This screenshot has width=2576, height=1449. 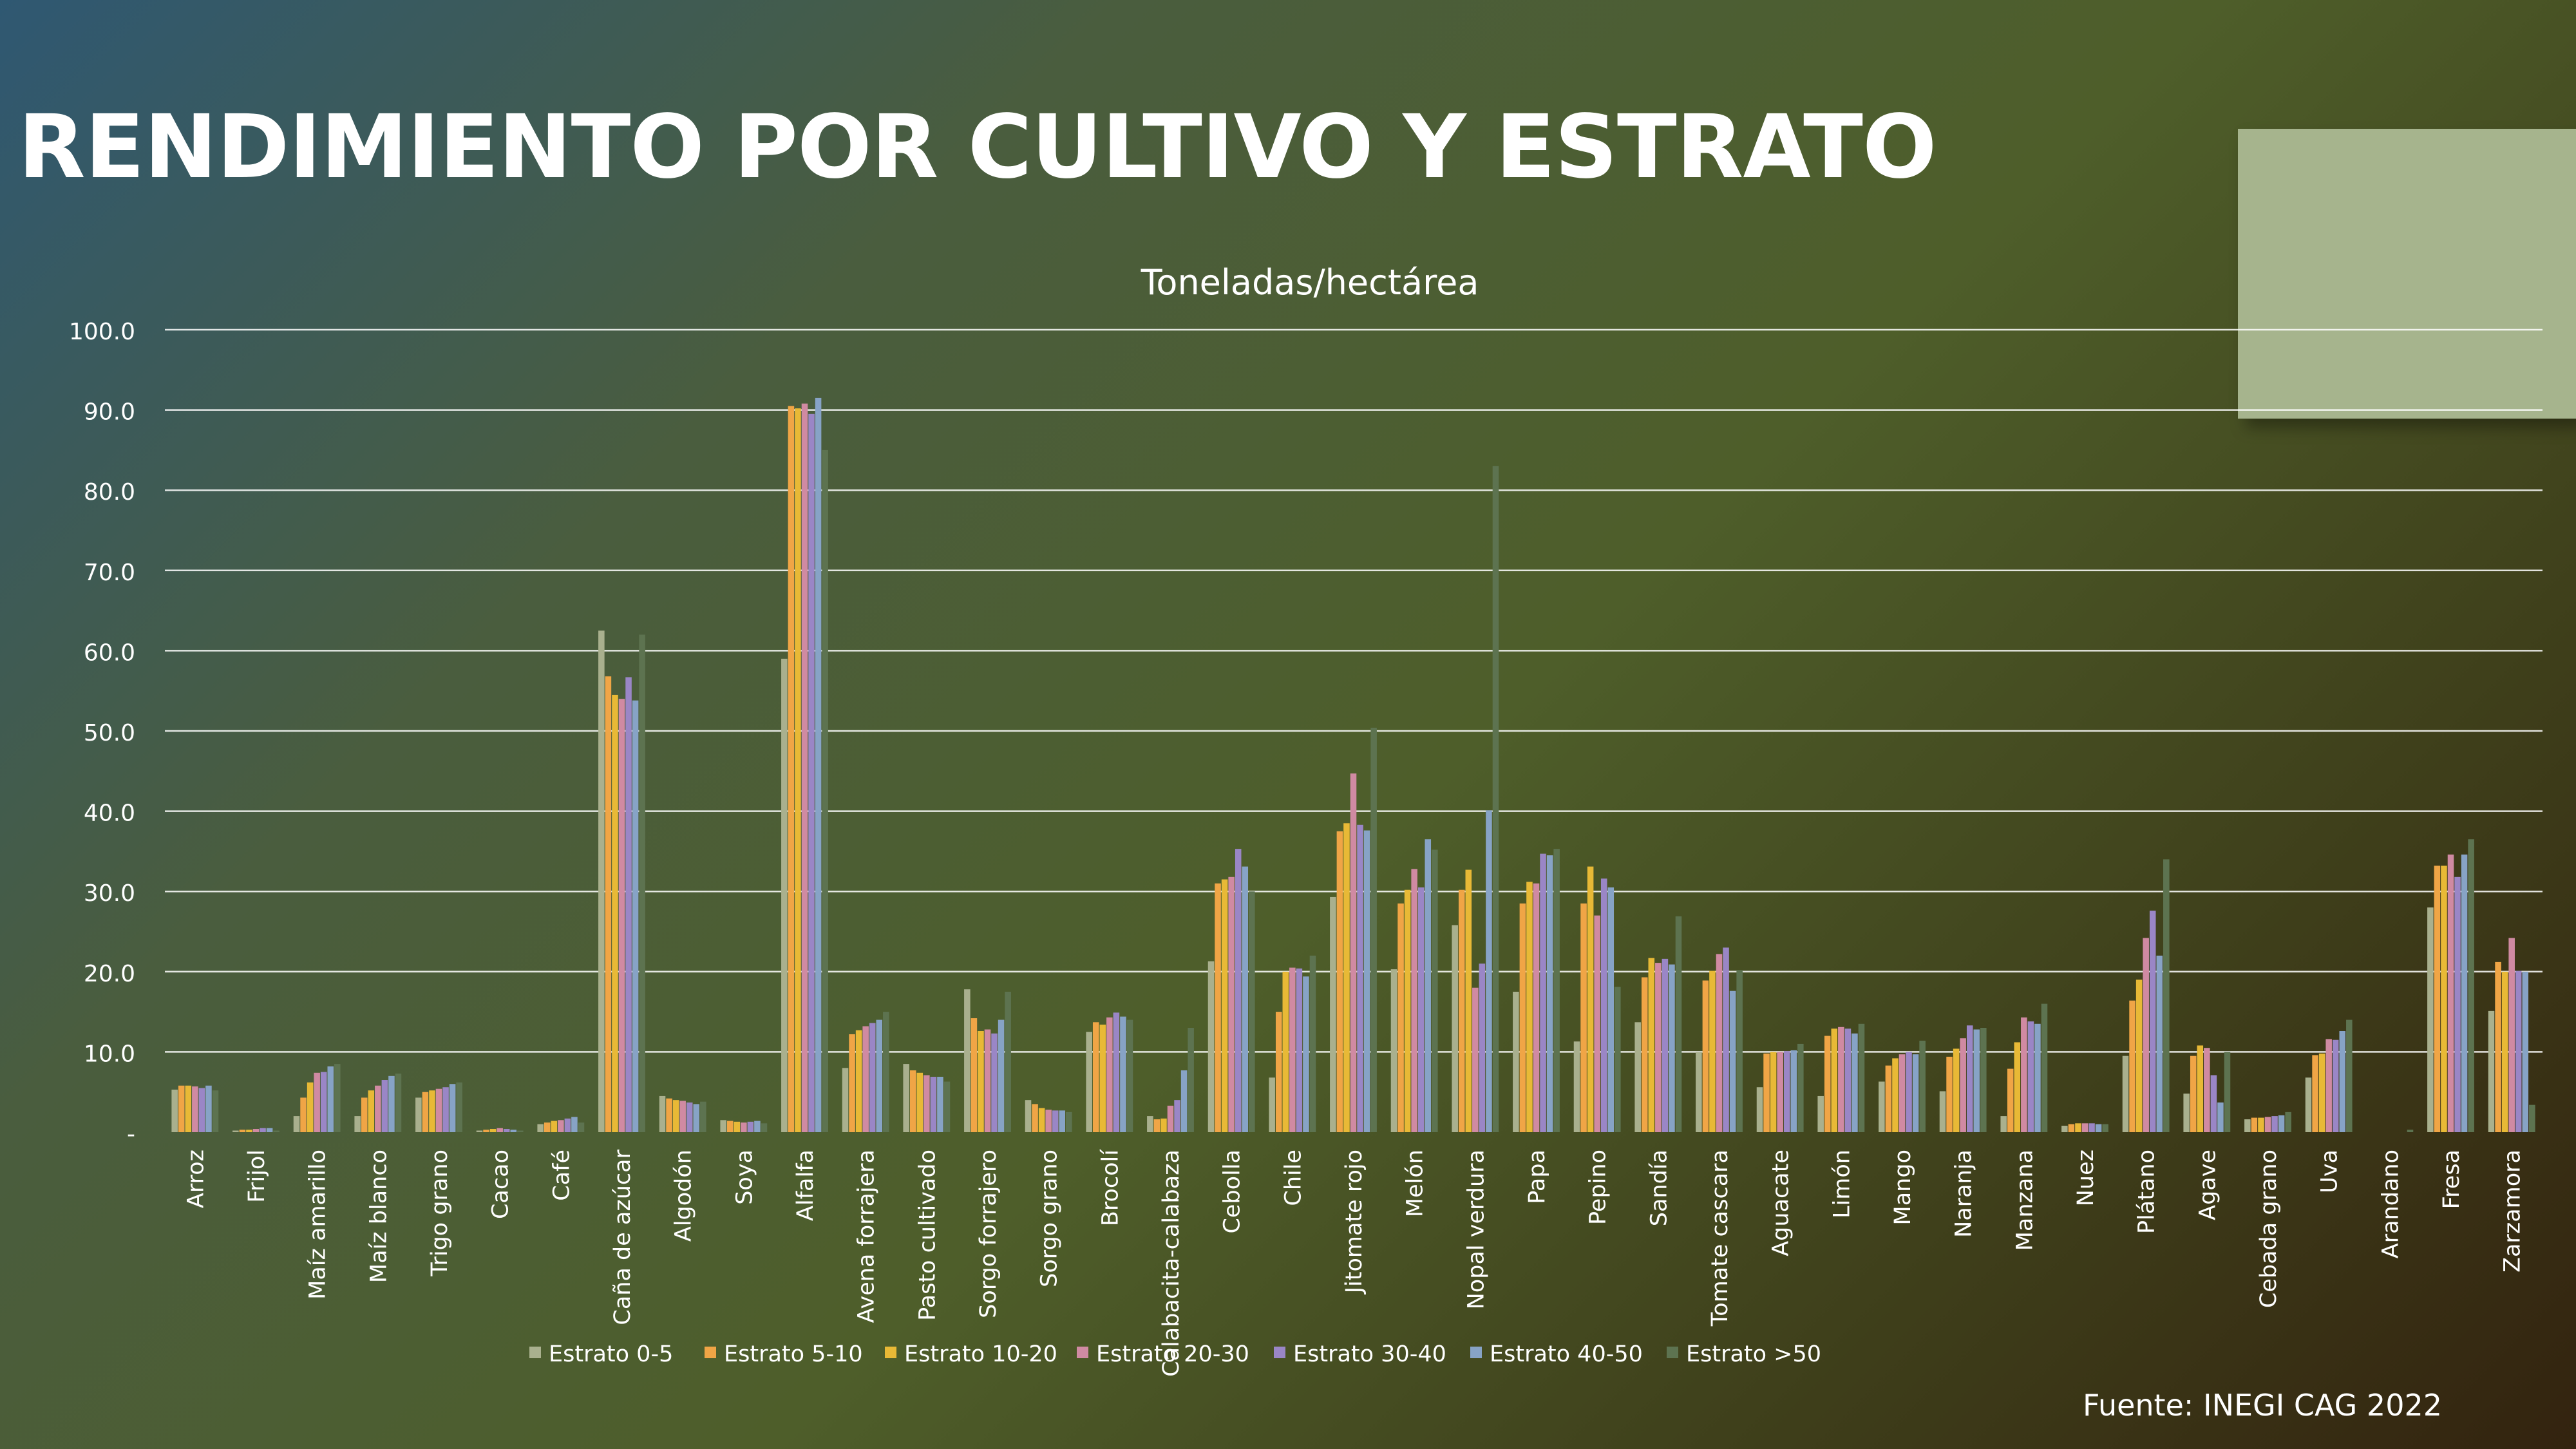 What do you see at coordinates (1172, 1354) in the screenshot?
I see `legend-label: Estrato 20-30` at bounding box center [1172, 1354].